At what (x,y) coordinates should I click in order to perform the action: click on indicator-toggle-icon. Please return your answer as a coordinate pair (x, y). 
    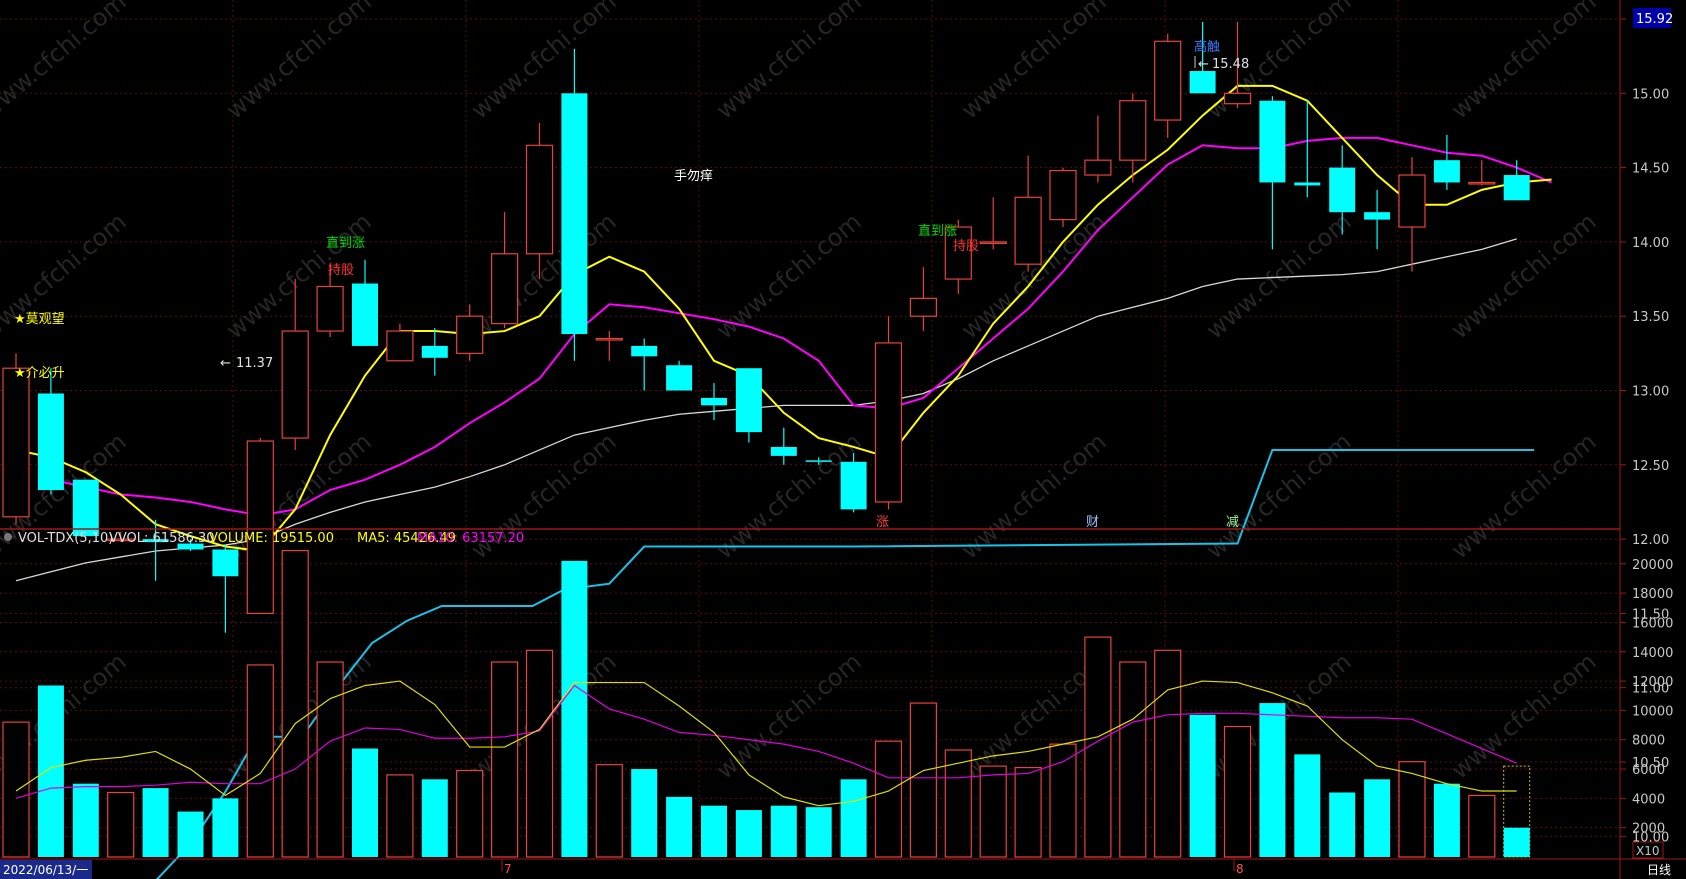
    Looking at the image, I should click on (8, 537).